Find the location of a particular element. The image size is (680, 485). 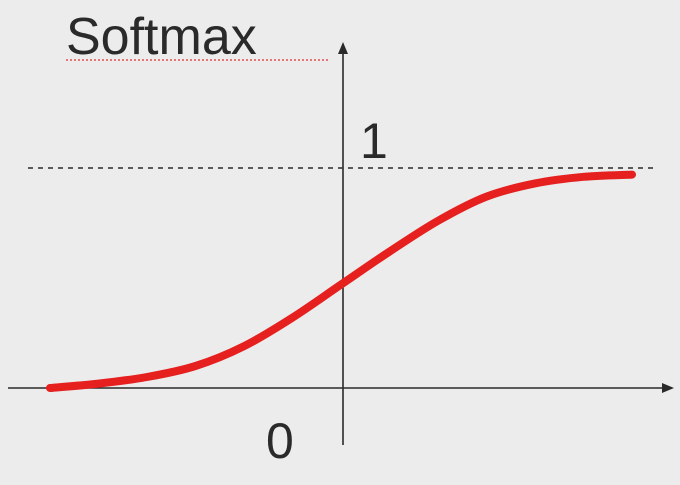

chart-title: Softmax is located at coordinates (161, 37).